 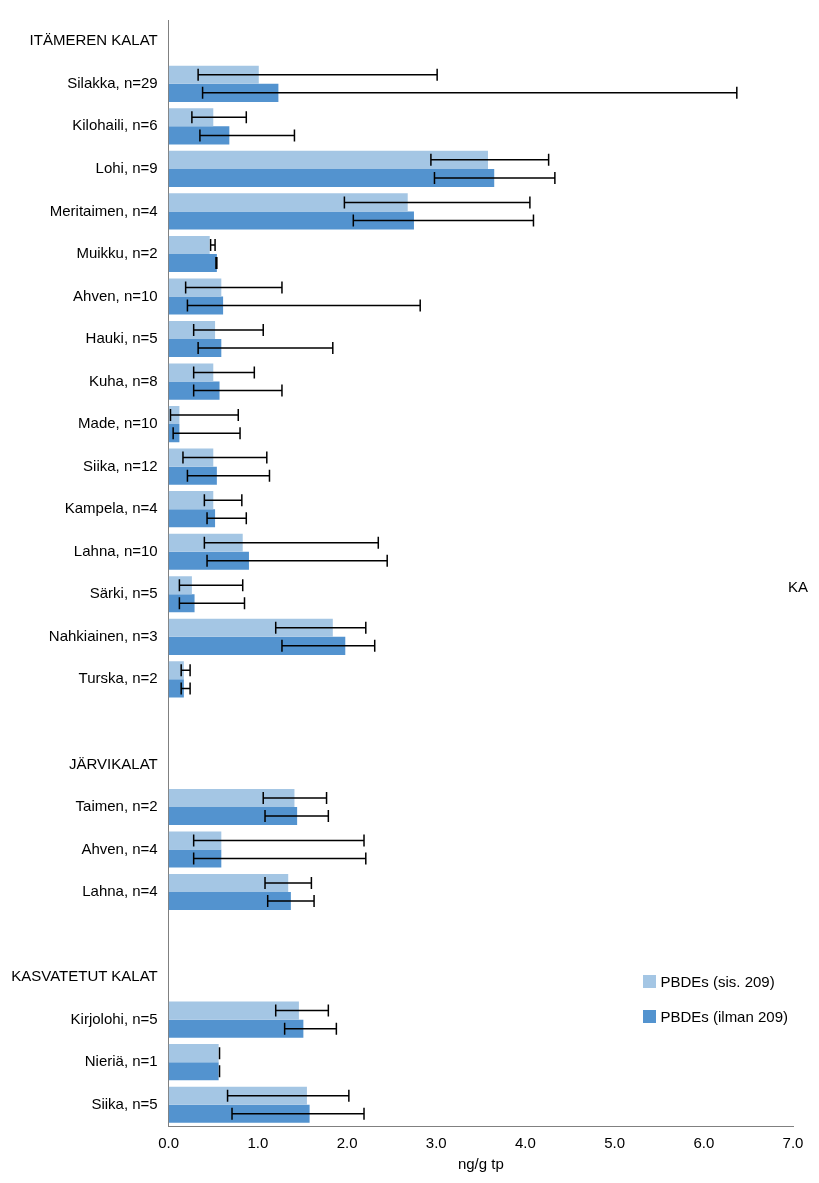 I want to click on y-tick-label: Särki, n=5, so click(x=123, y=593).